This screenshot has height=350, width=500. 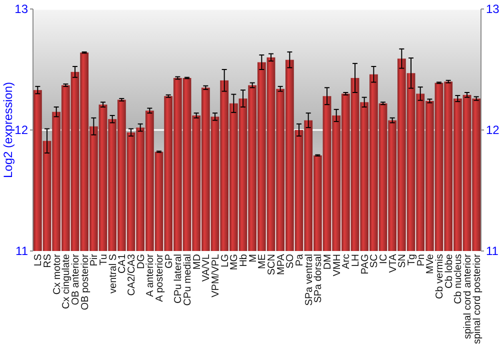 What do you see at coordinates (160, 277) in the screenshot?
I see `x-tick-label: A posterior` at bounding box center [160, 277].